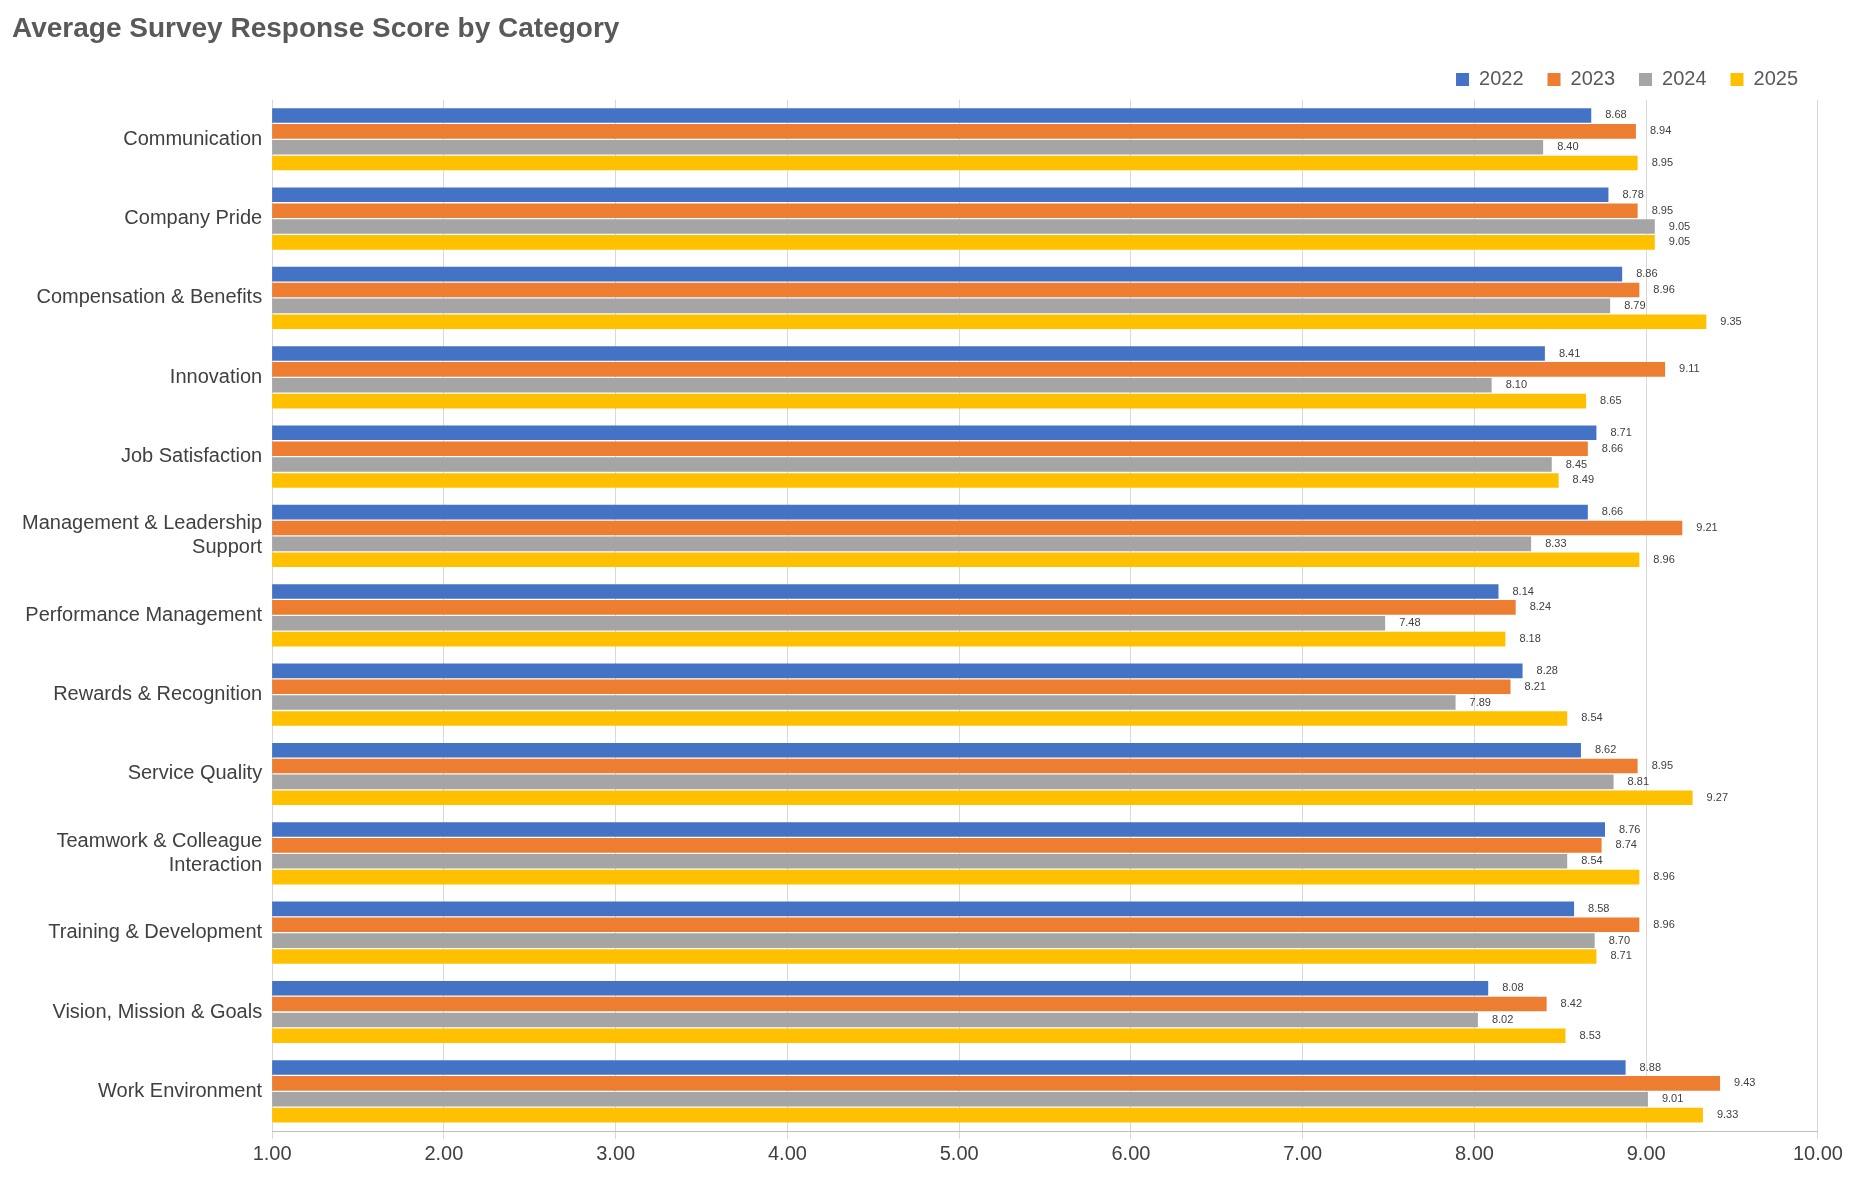 Image resolution: width=1854 pixels, height=1183 pixels. I want to click on data-label: 8.41, so click(1569, 352).